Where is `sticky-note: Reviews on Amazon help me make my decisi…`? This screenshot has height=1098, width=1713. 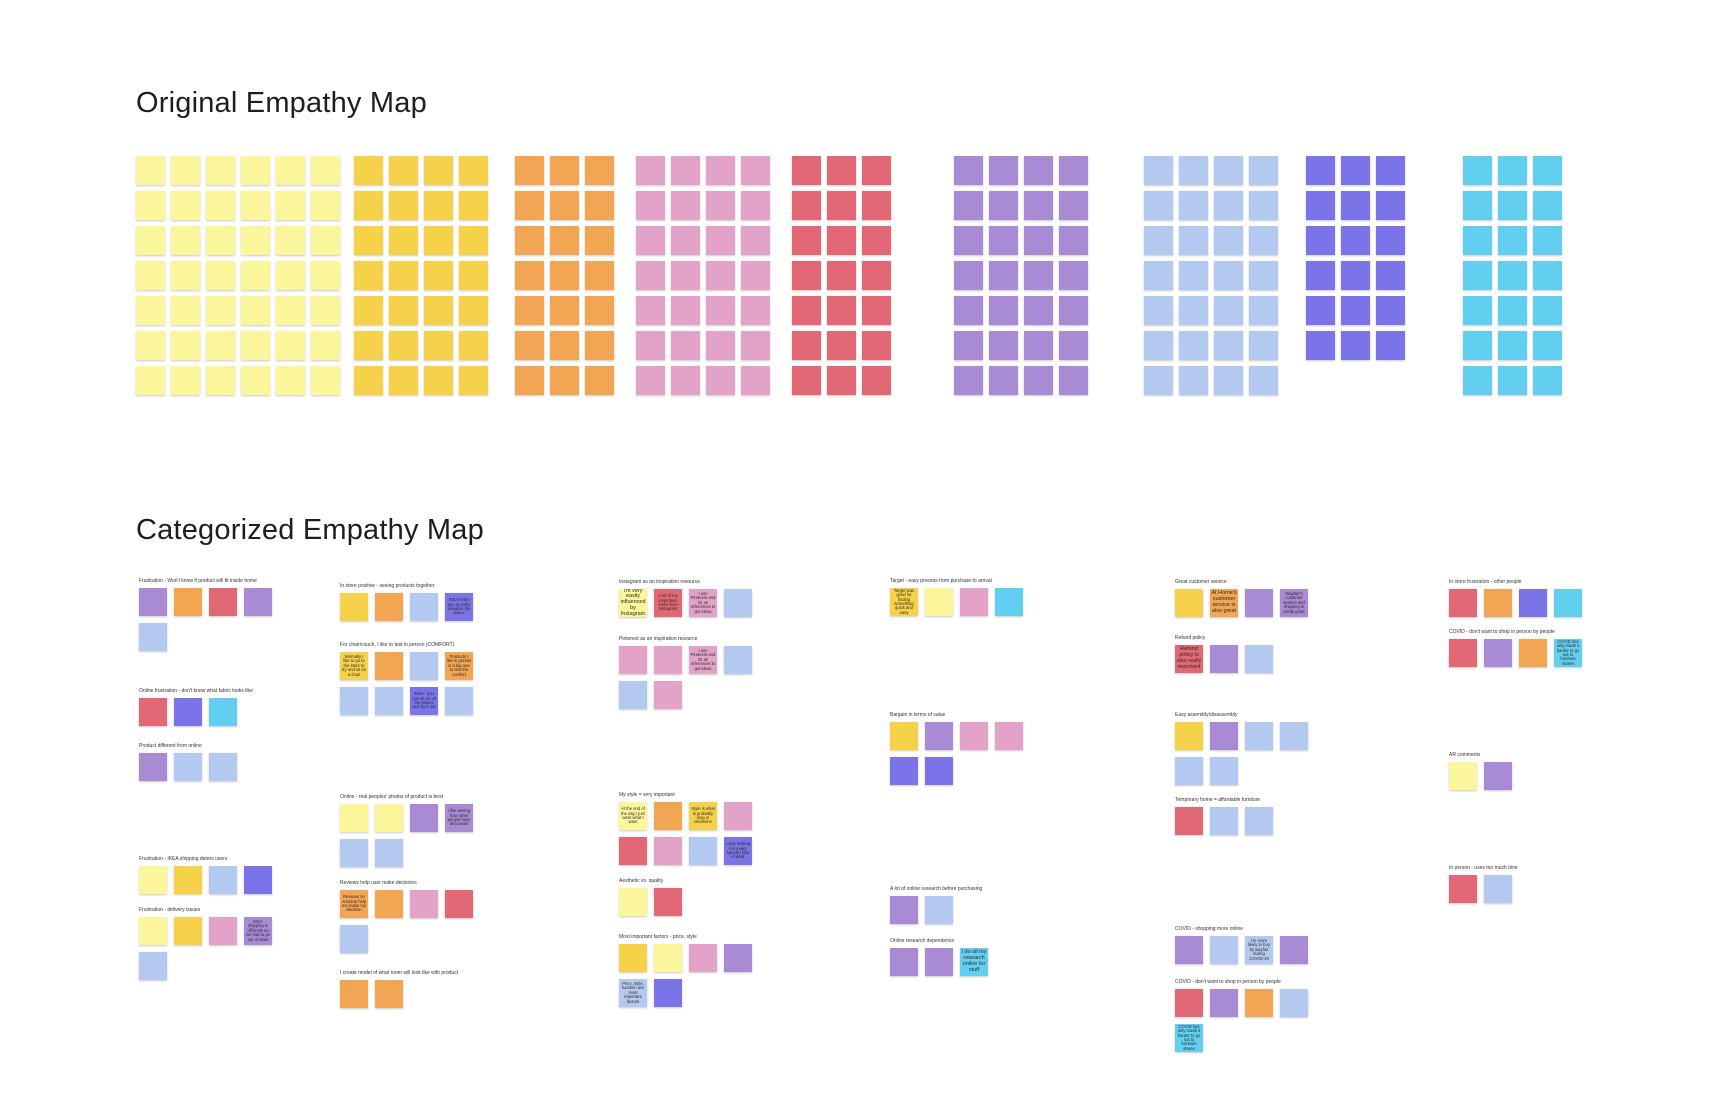
sticky-note: Reviews on Amazon help me make my decisi… is located at coordinates (354, 904).